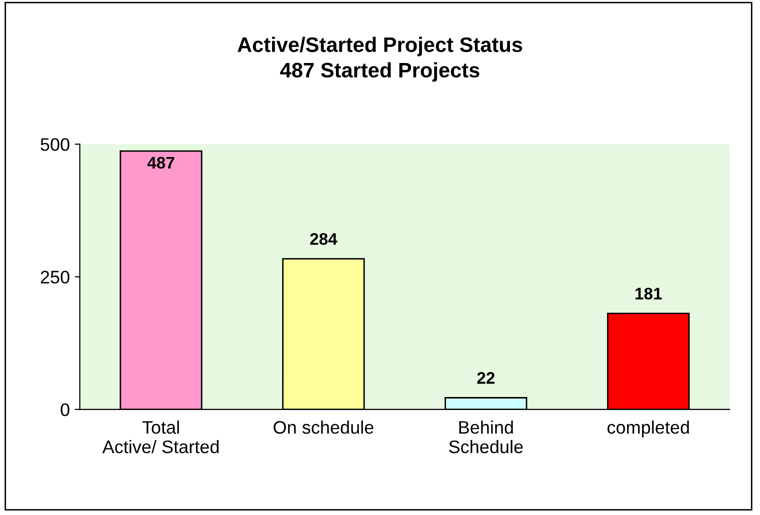 This screenshot has height=515, width=760. What do you see at coordinates (55, 277) in the screenshot?
I see `y-tick-label: 250` at bounding box center [55, 277].